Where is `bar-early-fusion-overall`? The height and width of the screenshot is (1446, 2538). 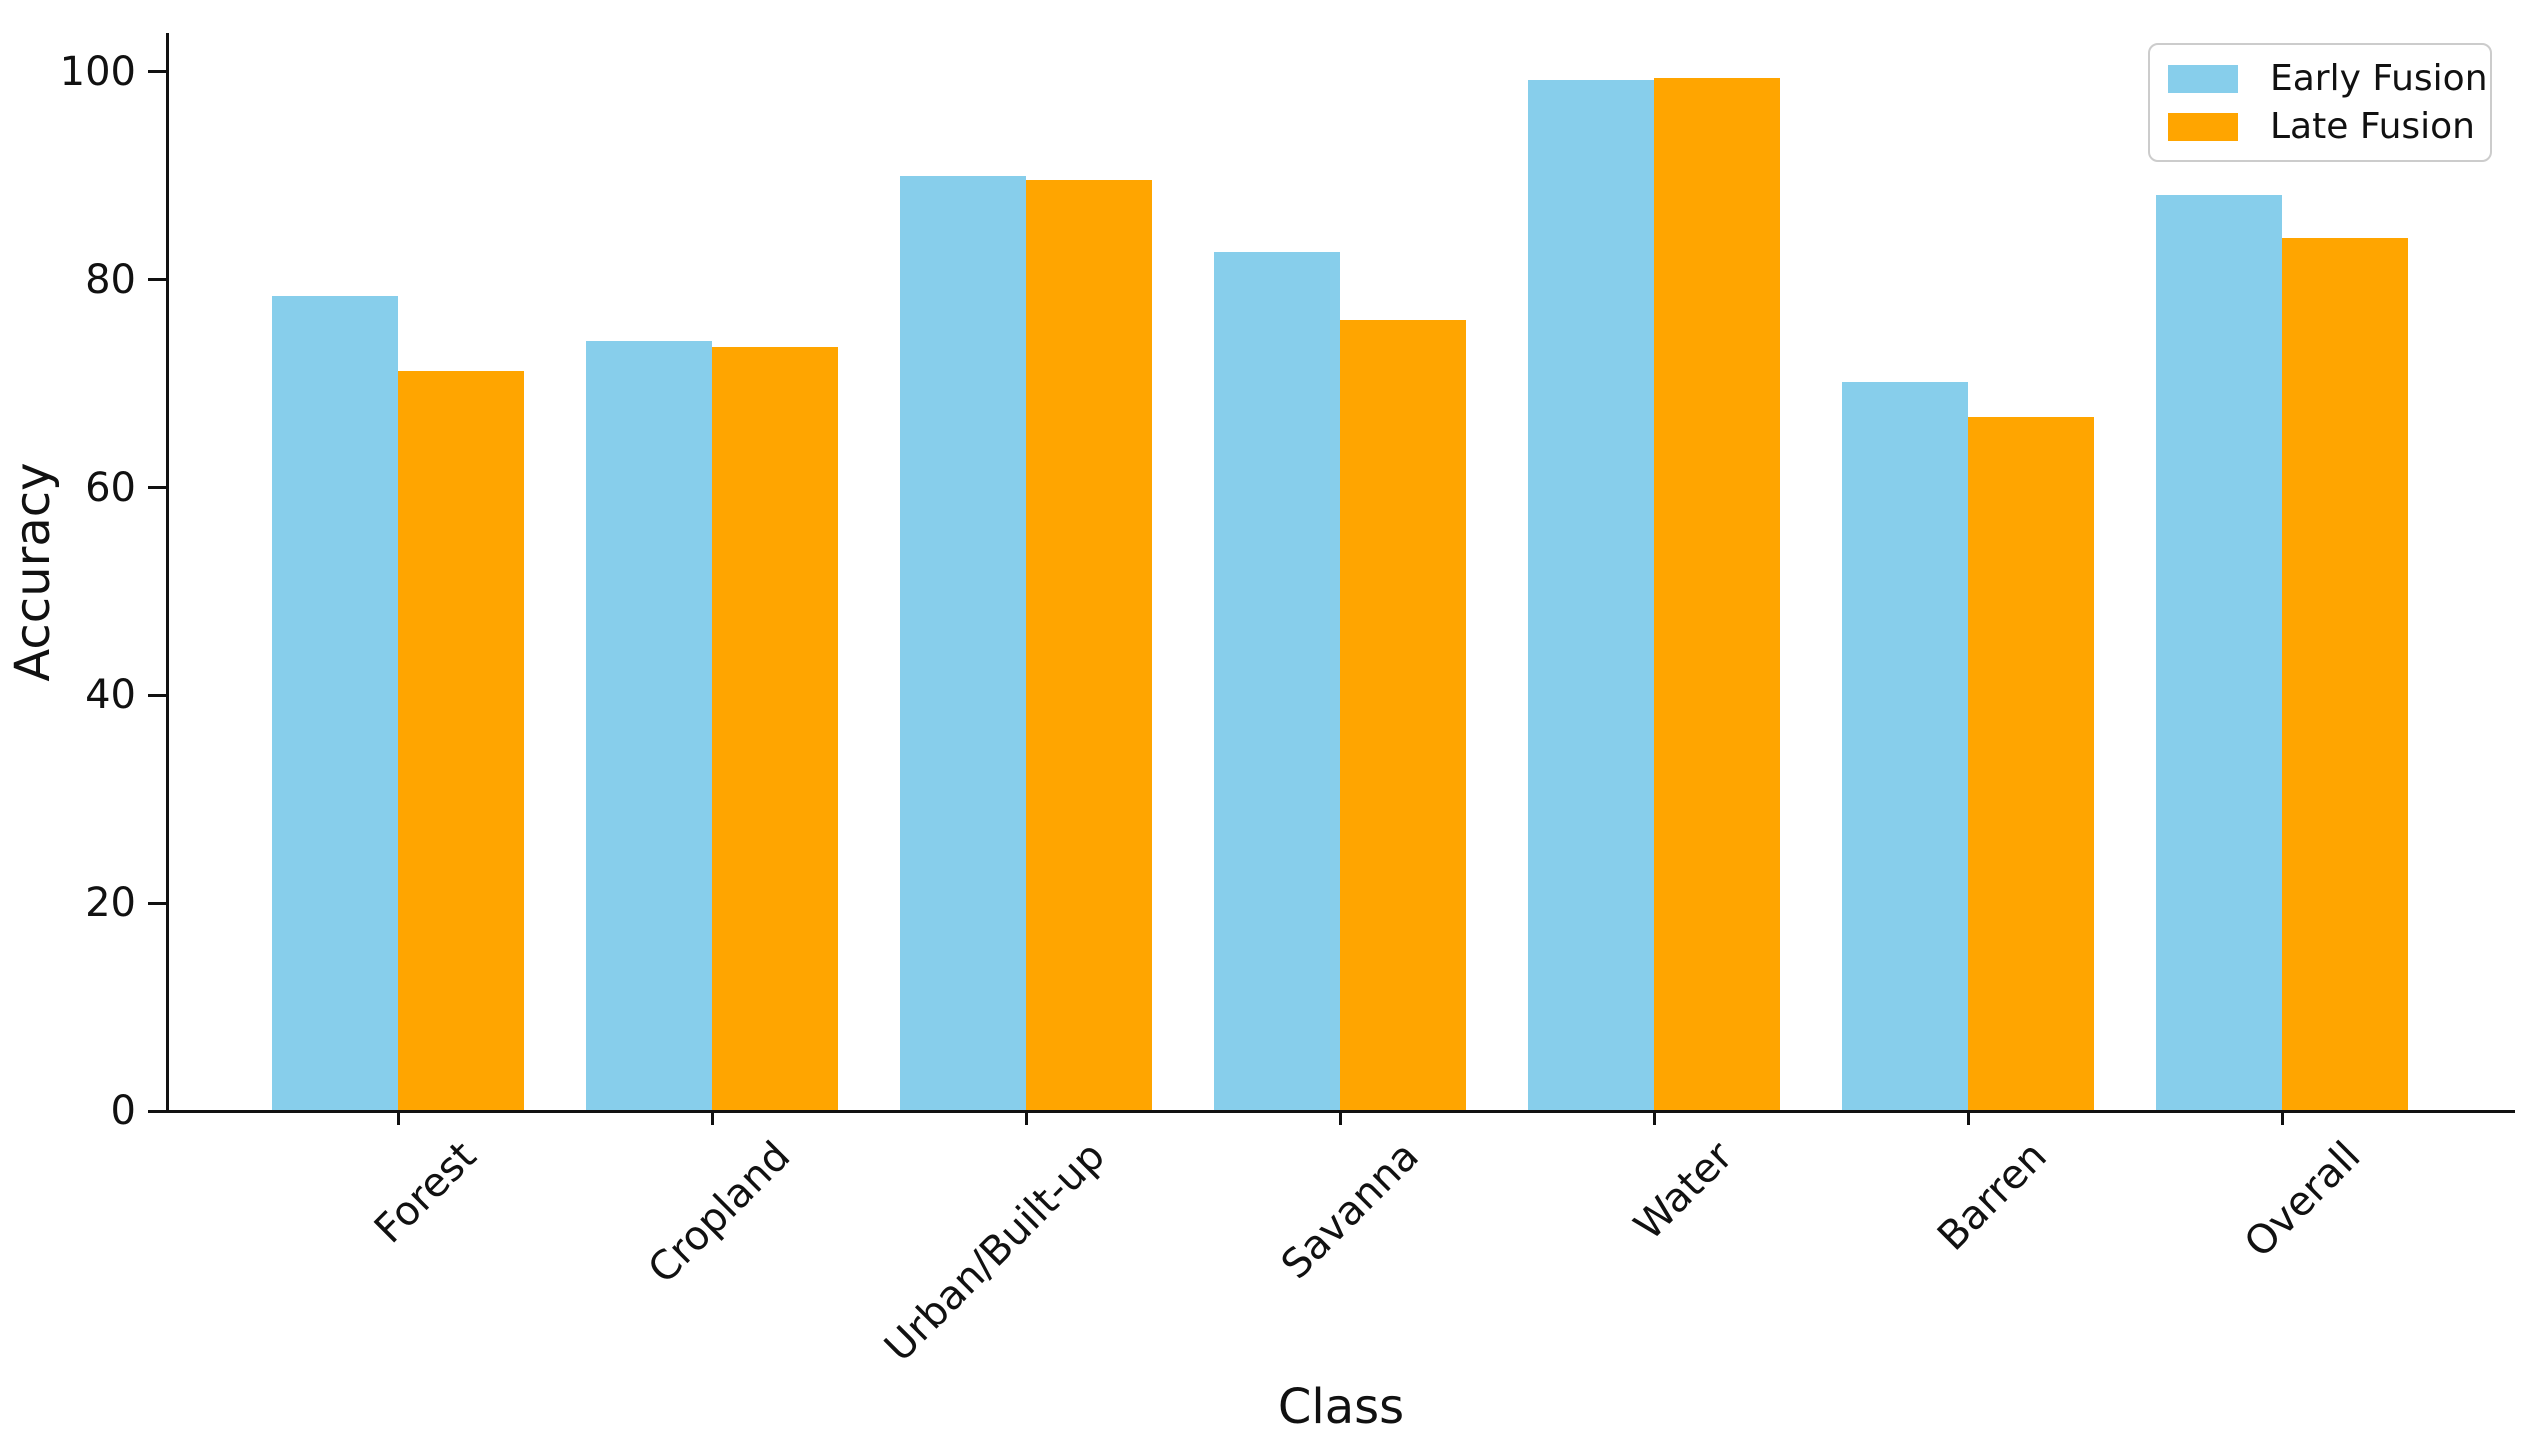
bar-early-fusion-overall is located at coordinates (2219, 652).